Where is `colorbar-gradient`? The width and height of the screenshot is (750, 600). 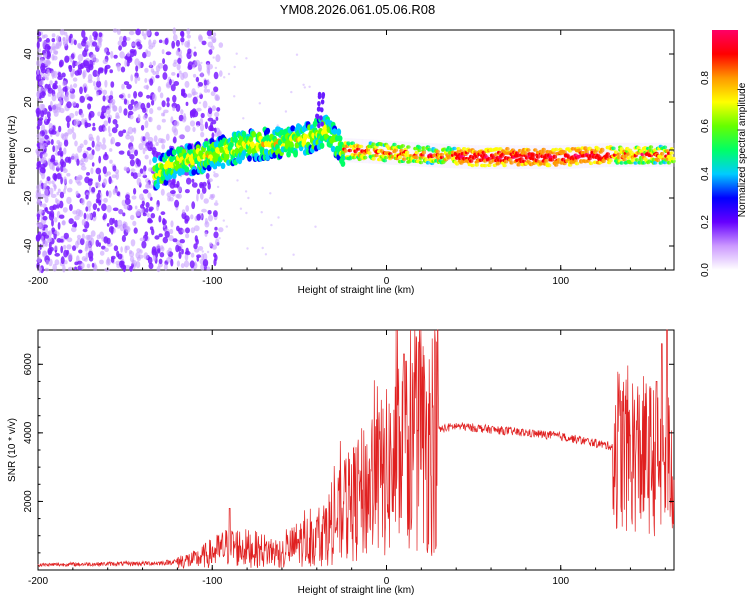 colorbar-gradient is located at coordinates (725, 150).